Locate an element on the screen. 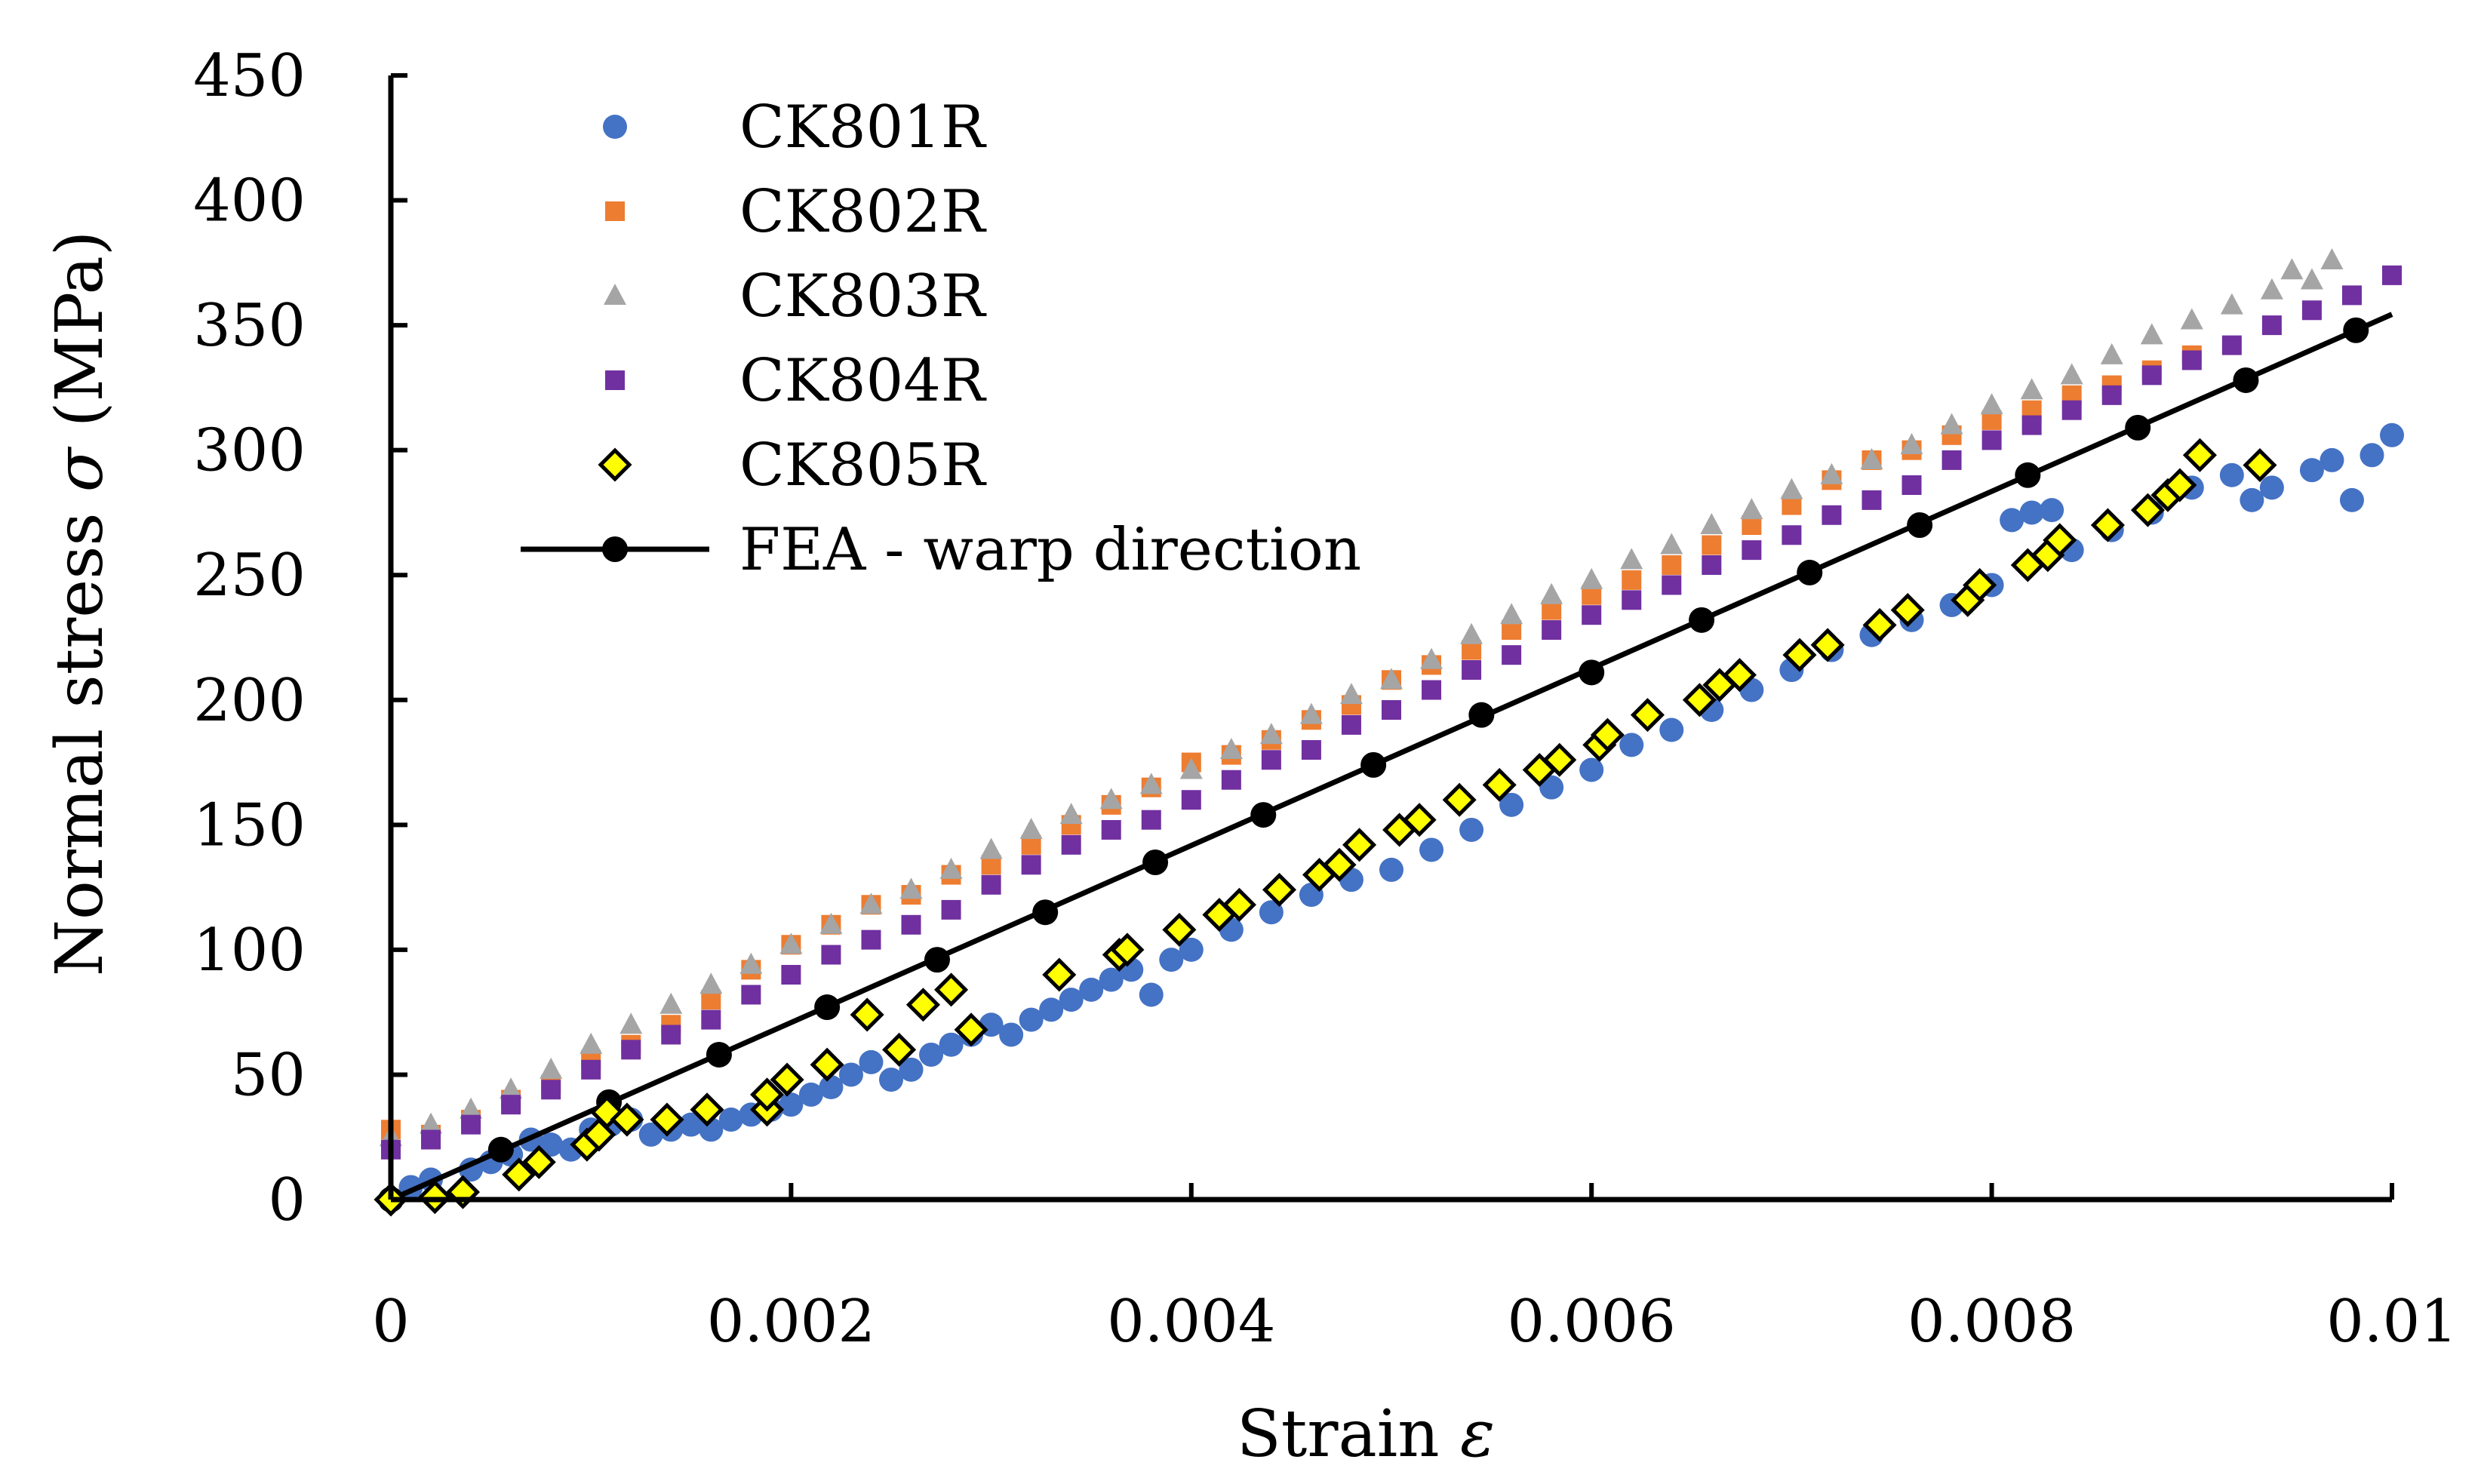  y-tick-label: 200 is located at coordinates (249, 701).